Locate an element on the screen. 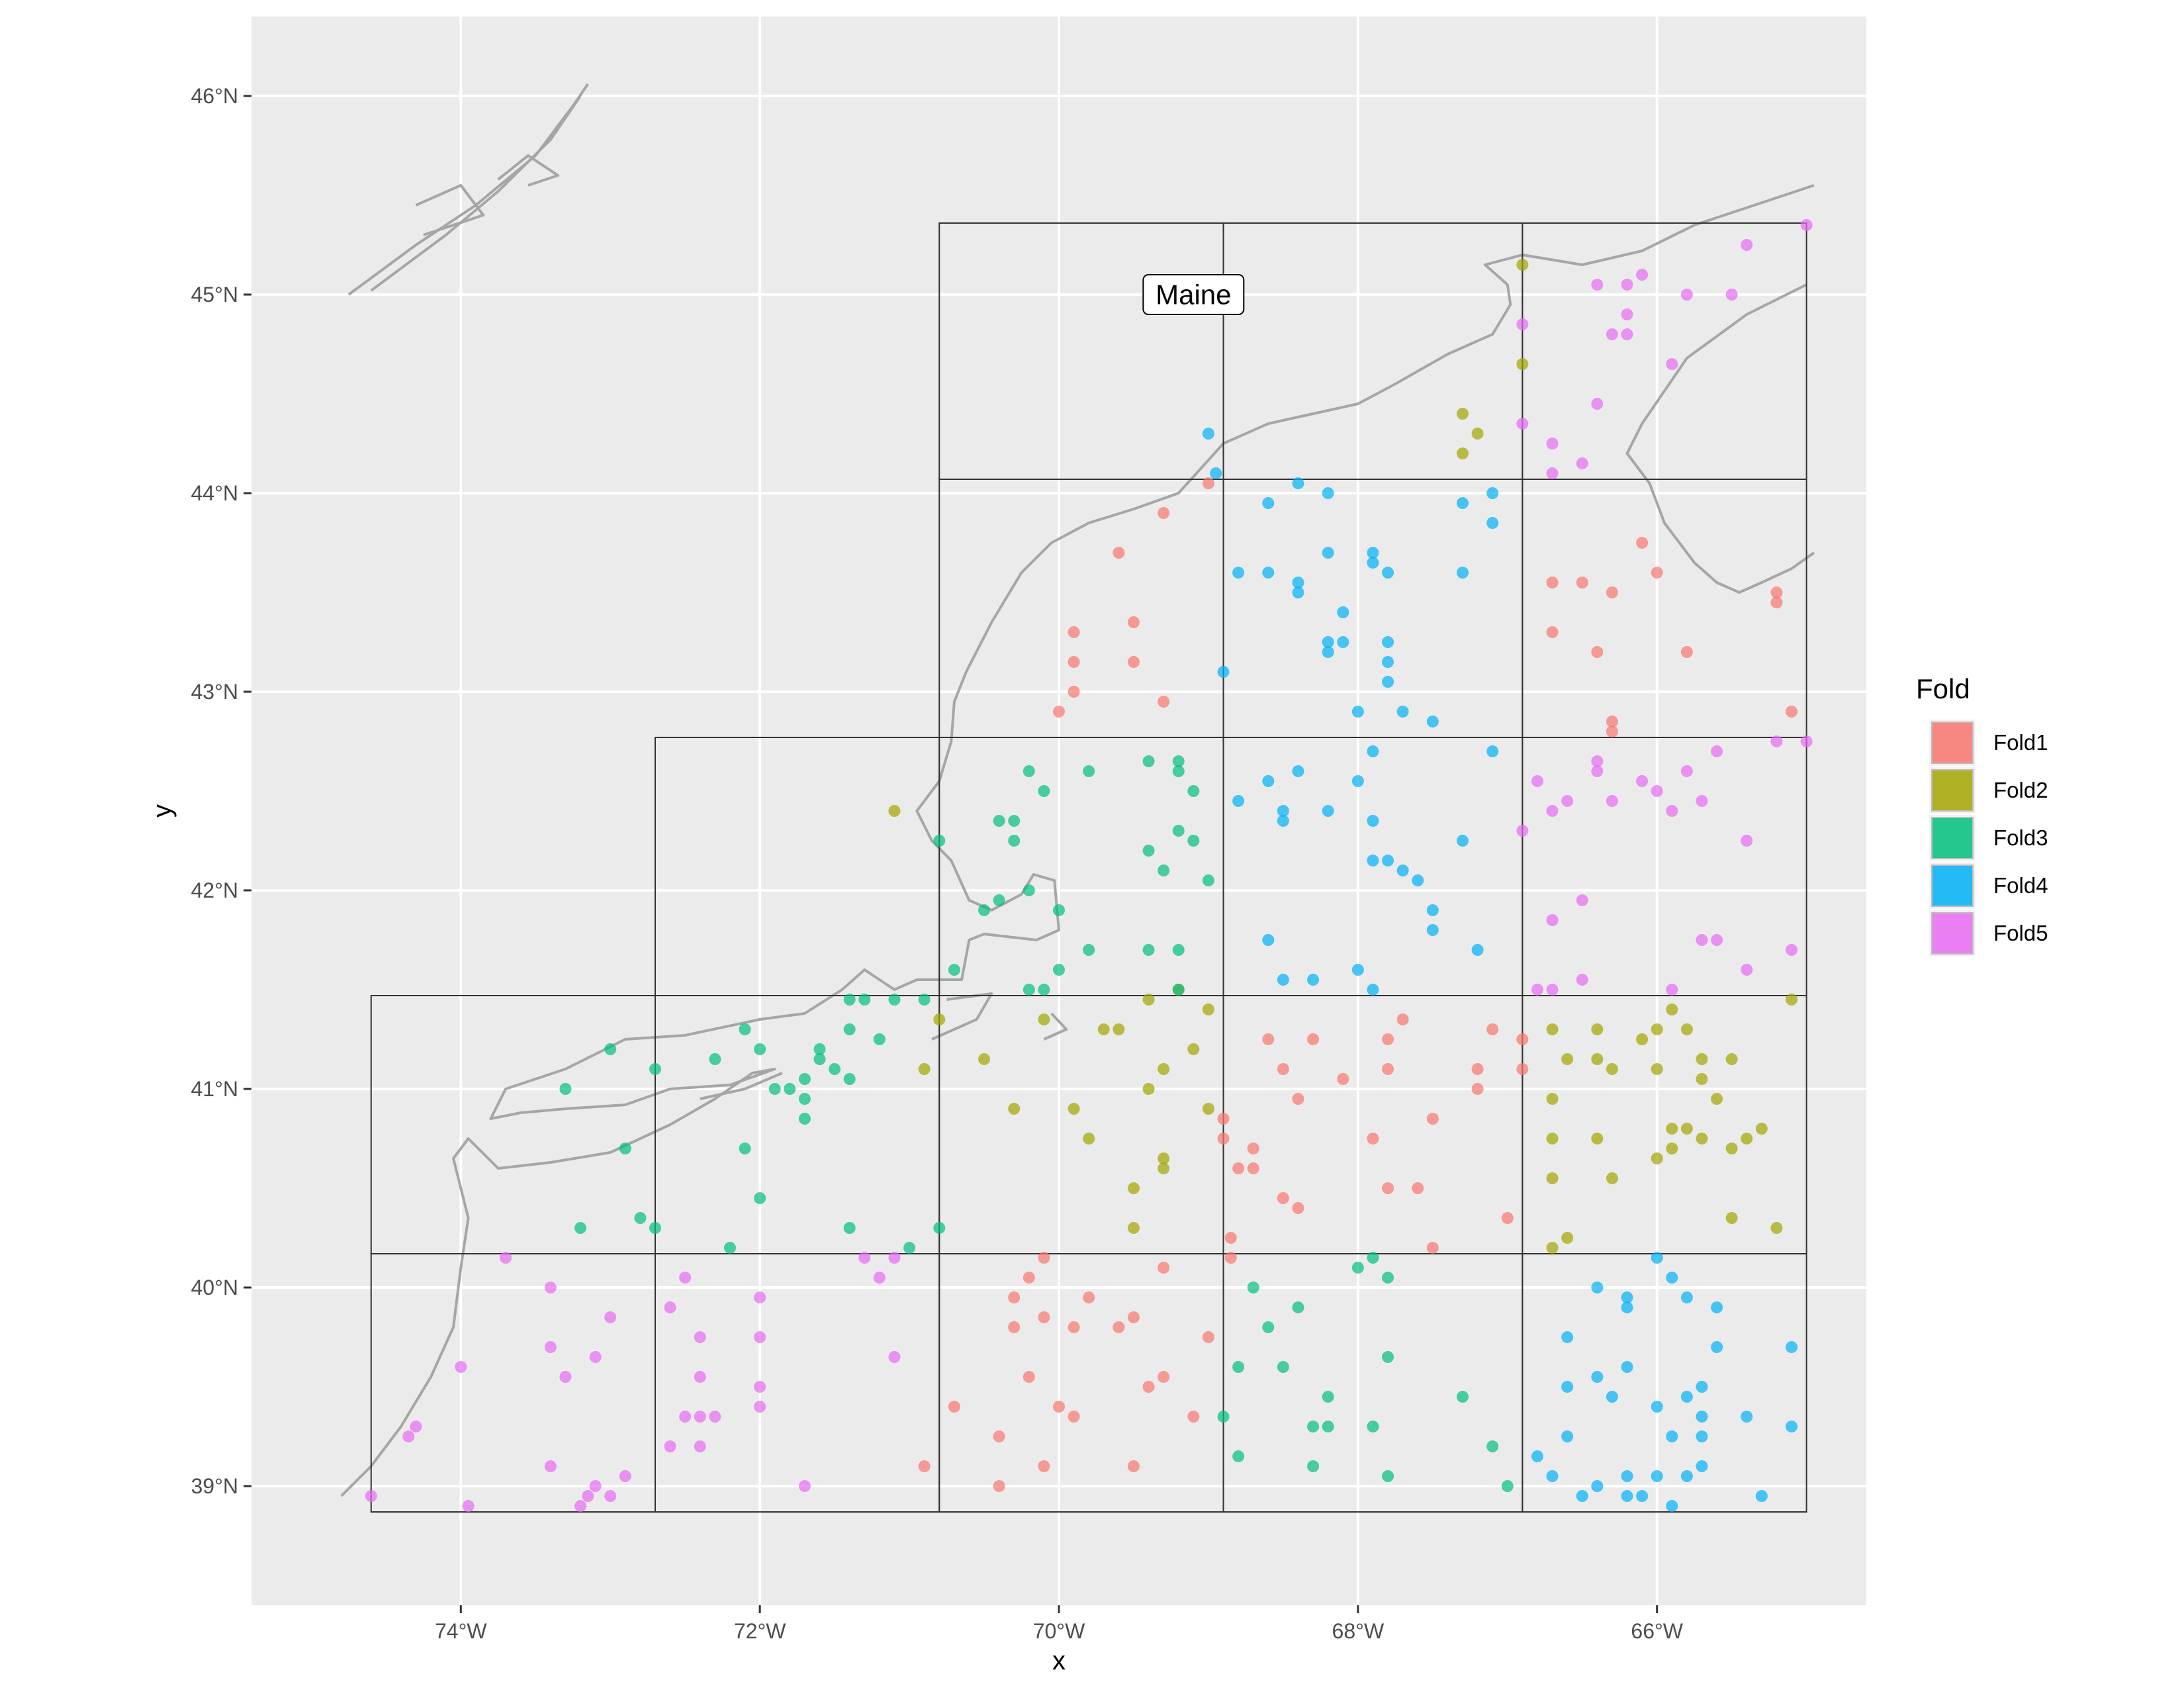  legend-key-swatch is located at coordinates (1952, 743).